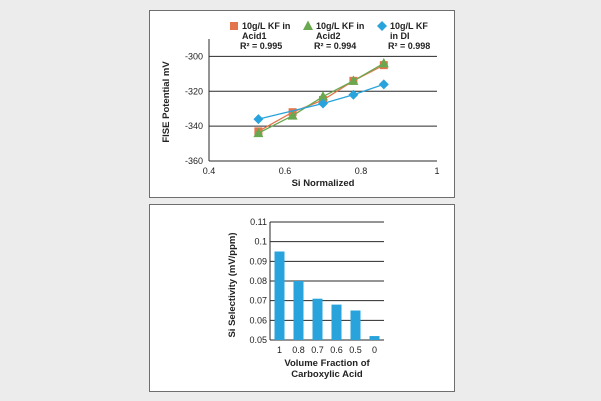  Describe the element at coordinates (194, 91) in the screenshot. I see `y-tick-label: -320` at that location.